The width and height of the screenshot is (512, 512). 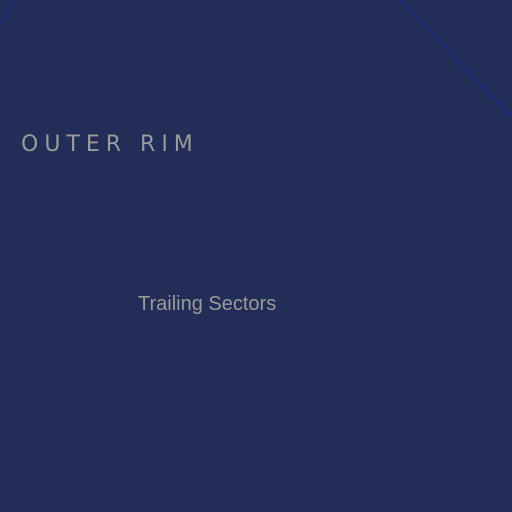 I want to click on region-label-outer-rim: OUTER RIM, so click(x=110, y=144).